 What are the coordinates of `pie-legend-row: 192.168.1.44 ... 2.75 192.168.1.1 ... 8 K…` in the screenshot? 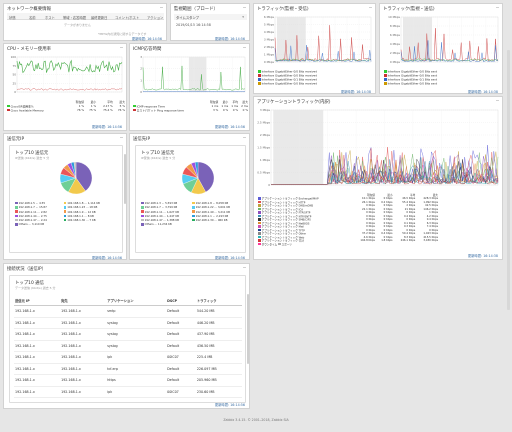 It's located at (67, 216).